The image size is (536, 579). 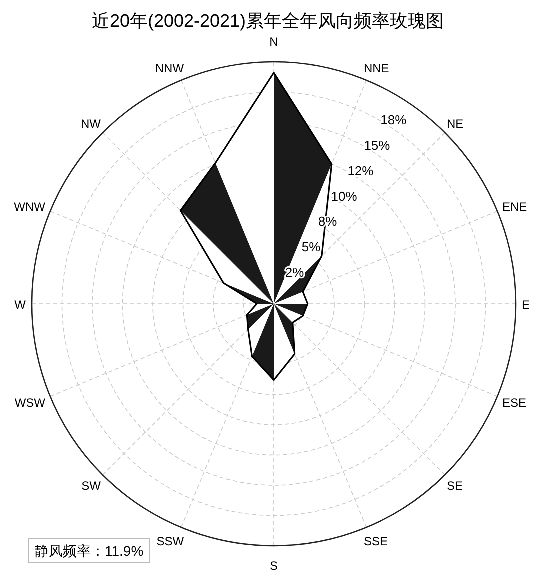 What do you see at coordinates (526, 305) in the screenshot?
I see `spoke-label: E` at bounding box center [526, 305].